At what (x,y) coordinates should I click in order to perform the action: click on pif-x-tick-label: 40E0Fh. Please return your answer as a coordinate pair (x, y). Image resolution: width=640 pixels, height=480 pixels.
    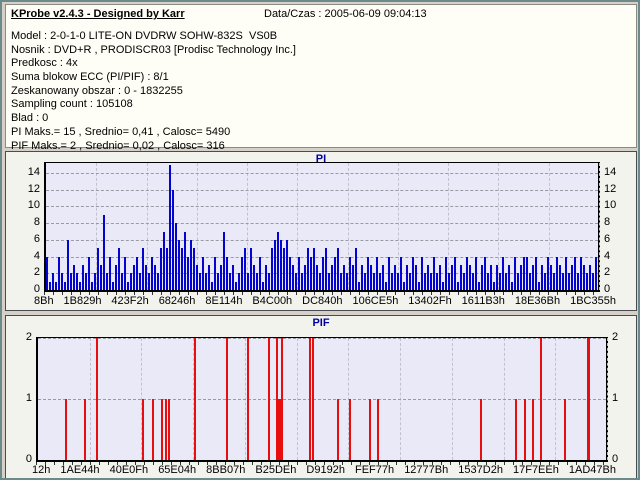
    Looking at the image, I should click on (129, 470).